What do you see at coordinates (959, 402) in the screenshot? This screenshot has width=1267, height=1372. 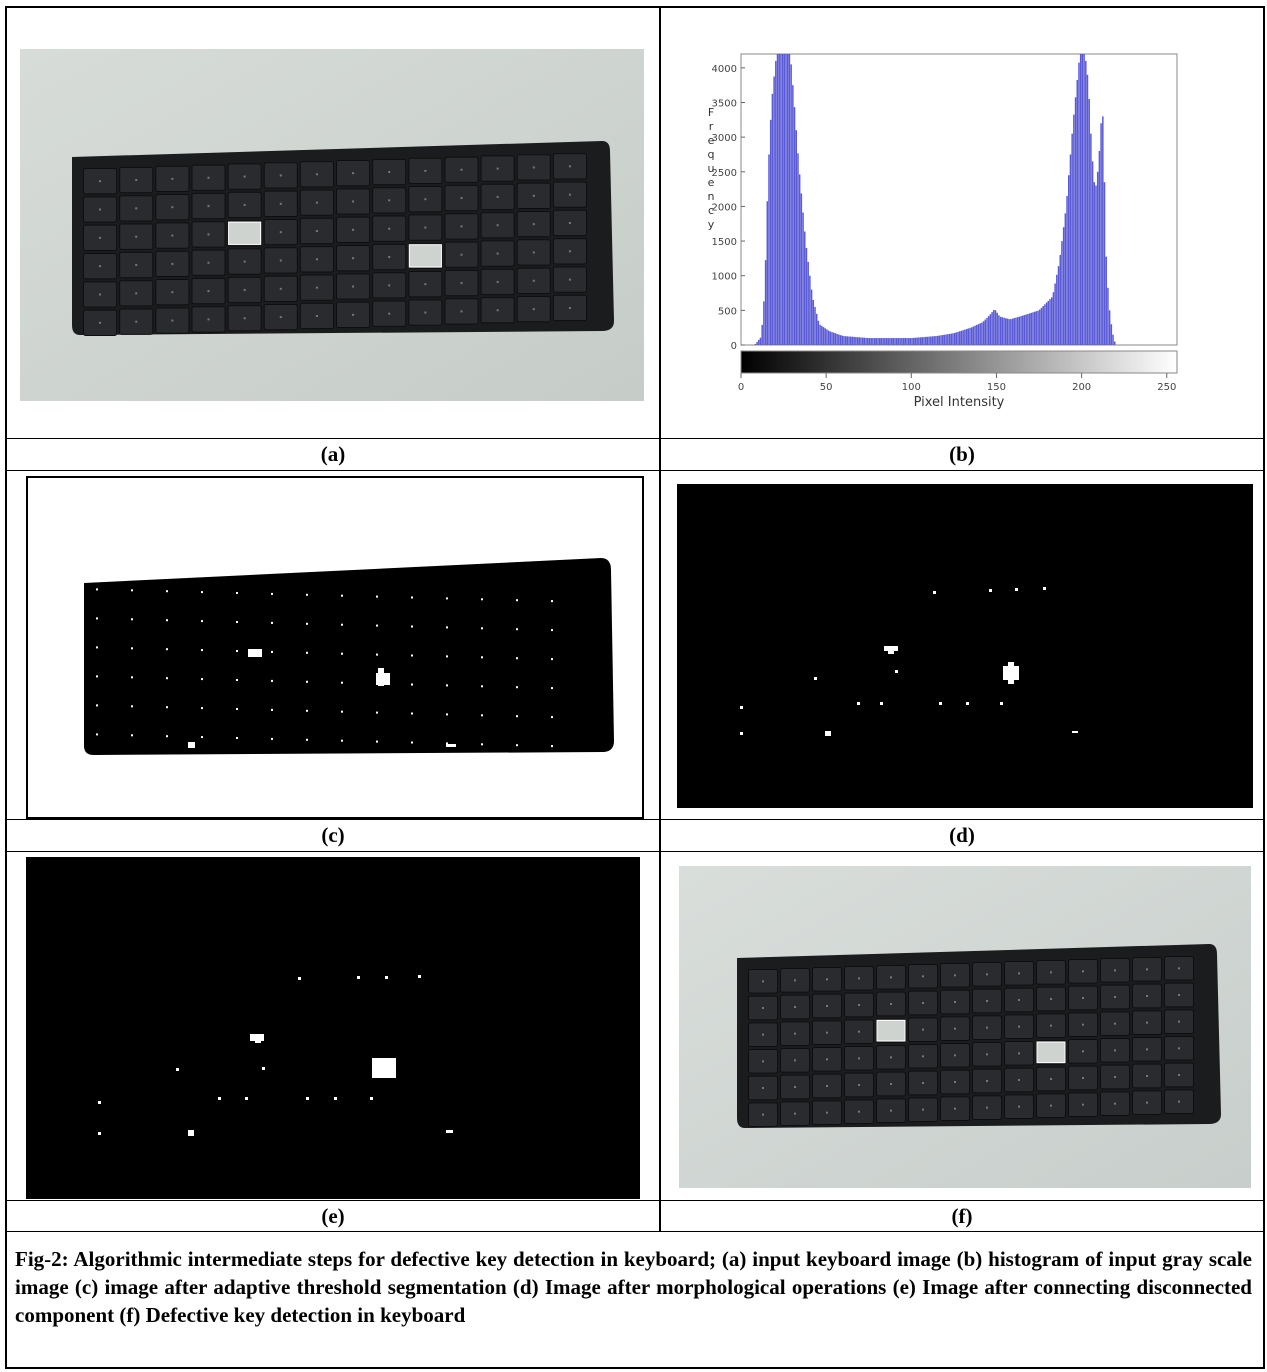 I see `x-axis-label: Pixel Intensity` at bounding box center [959, 402].